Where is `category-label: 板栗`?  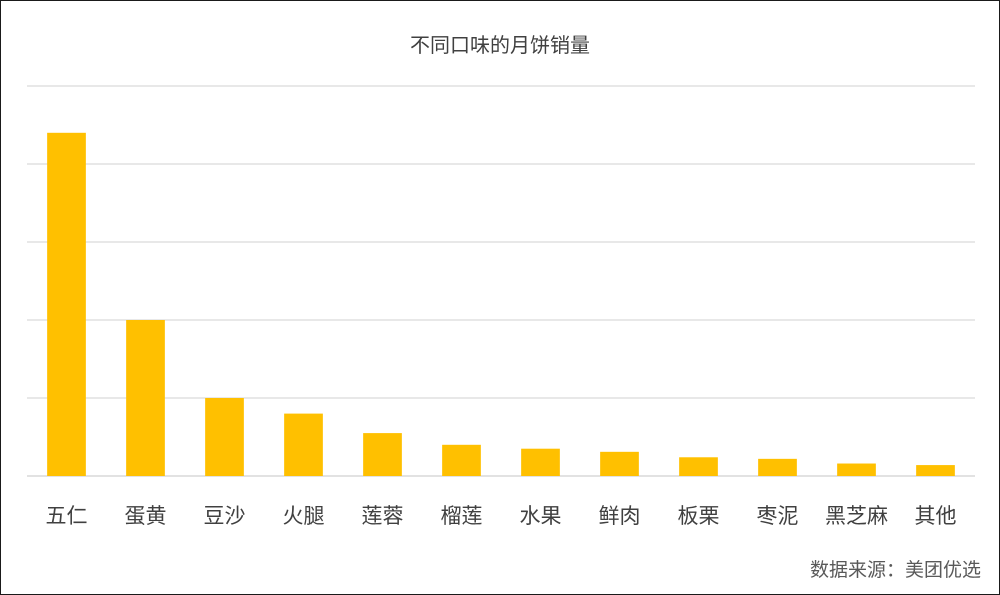 category-label: 板栗 is located at coordinates (699, 516).